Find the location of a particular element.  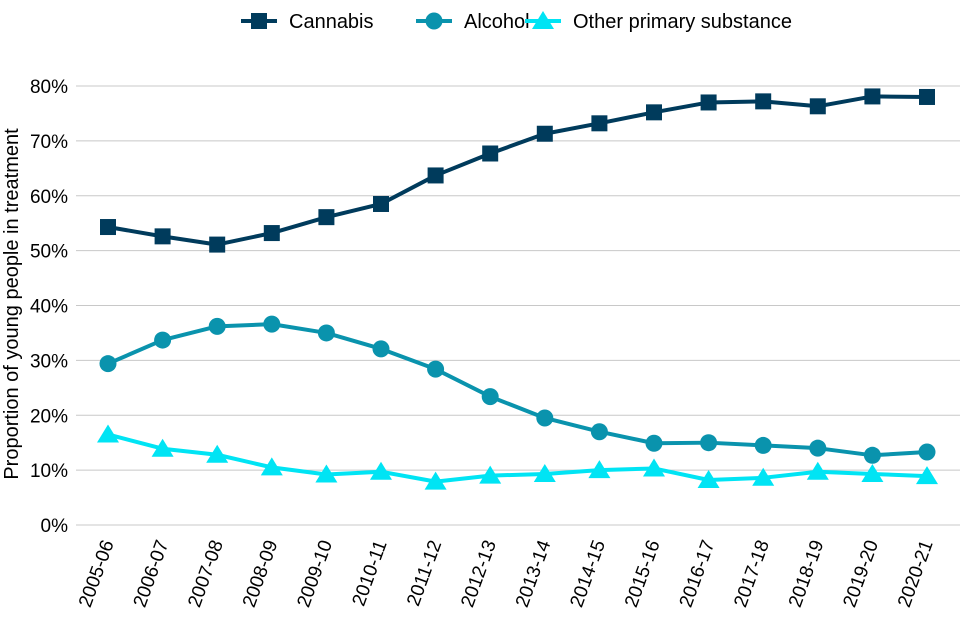

y-tick-label: 40% is located at coordinates (49, 307).